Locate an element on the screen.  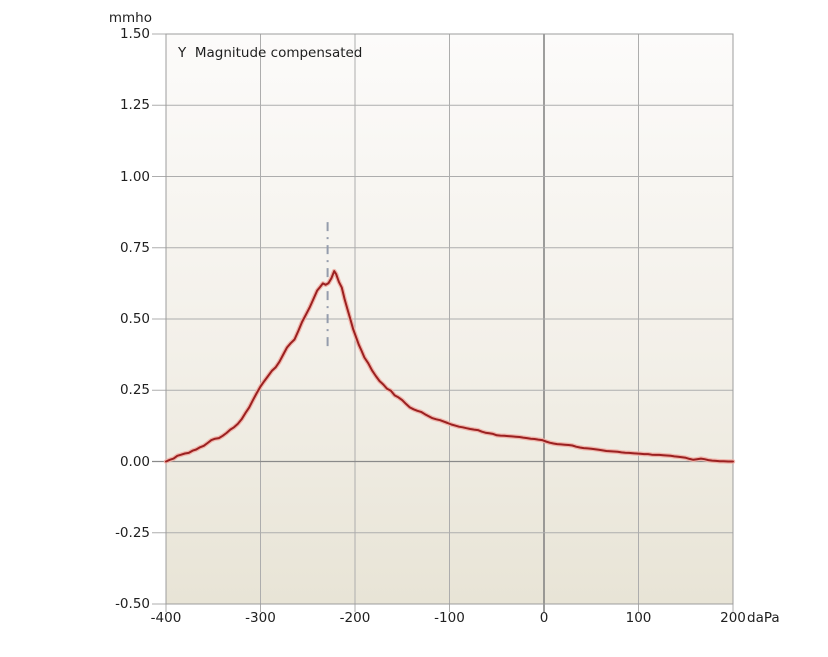
y-tick-label-0.00: 0.00 is located at coordinates (134, 461).